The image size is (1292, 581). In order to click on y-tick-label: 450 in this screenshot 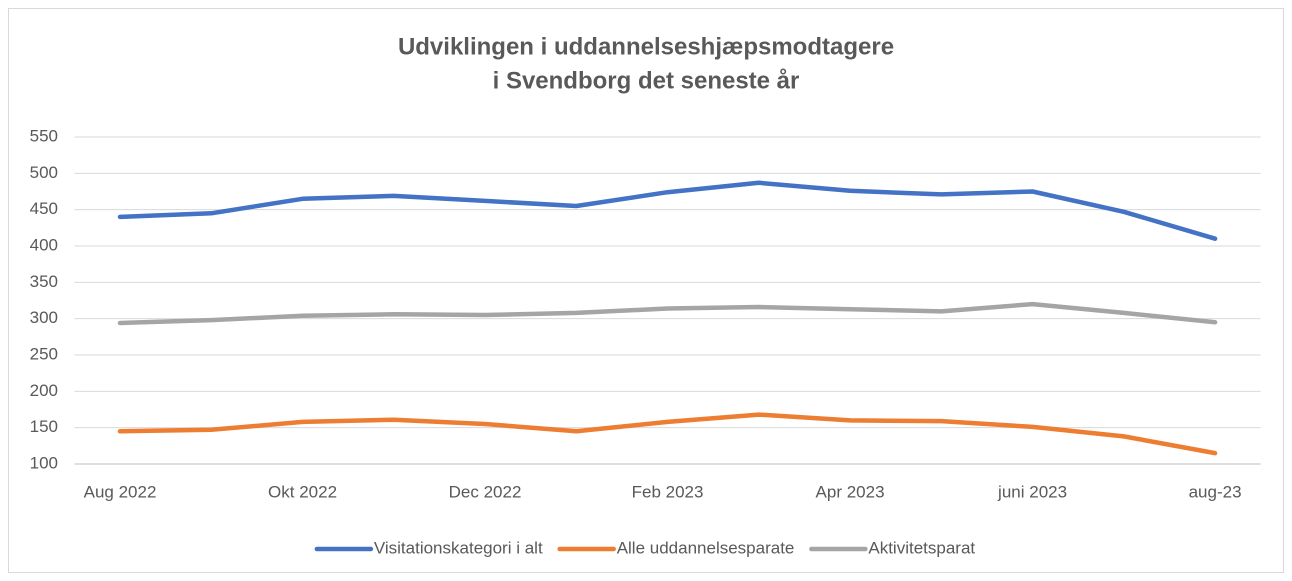, I will do `click(44, 208)`.